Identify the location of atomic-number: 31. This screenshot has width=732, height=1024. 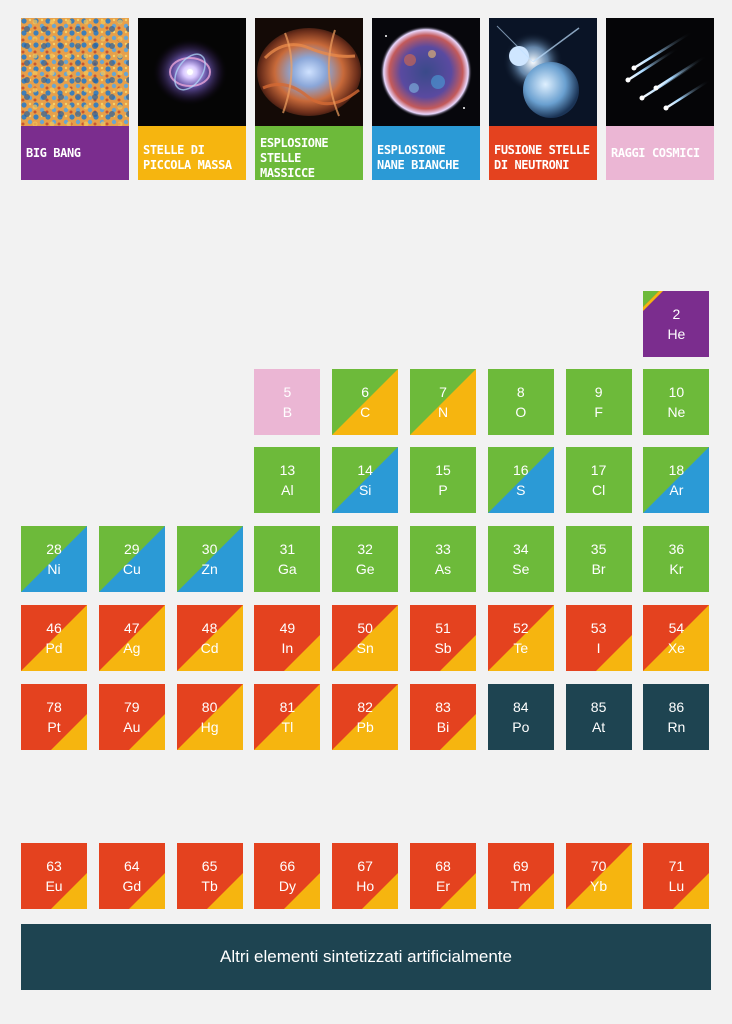
(287, 549).